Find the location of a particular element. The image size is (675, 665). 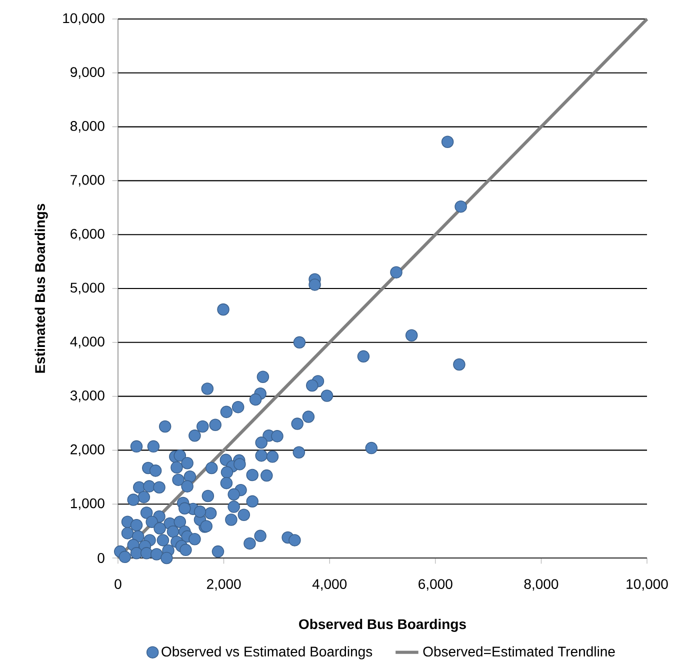

y-tick-label: 4,000 is located at coordinates (87, 342).